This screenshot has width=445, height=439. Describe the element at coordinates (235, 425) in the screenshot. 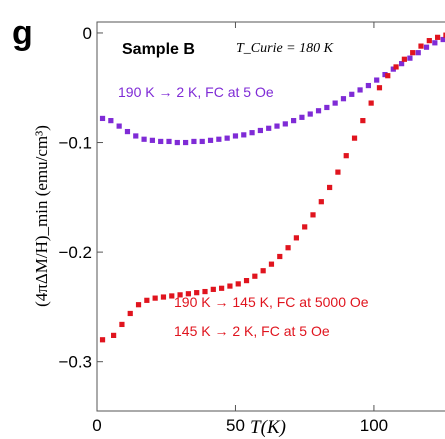

I see `x-tick-label-1: 50` at that location.